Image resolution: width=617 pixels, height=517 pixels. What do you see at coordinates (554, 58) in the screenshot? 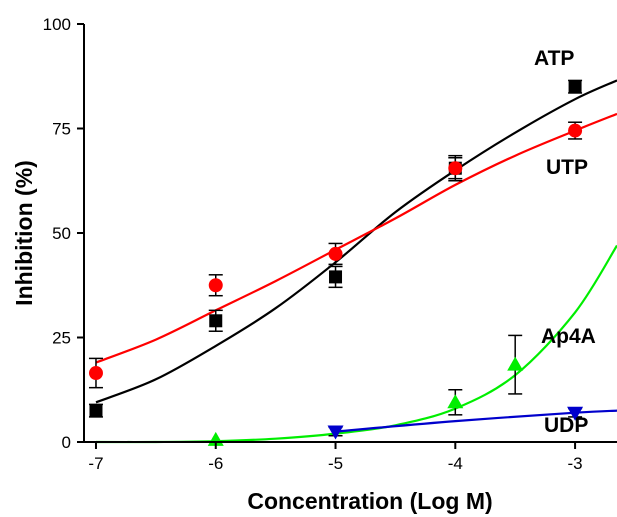
I see `series-label-atp: ATP` at bounding box center [554, 58].